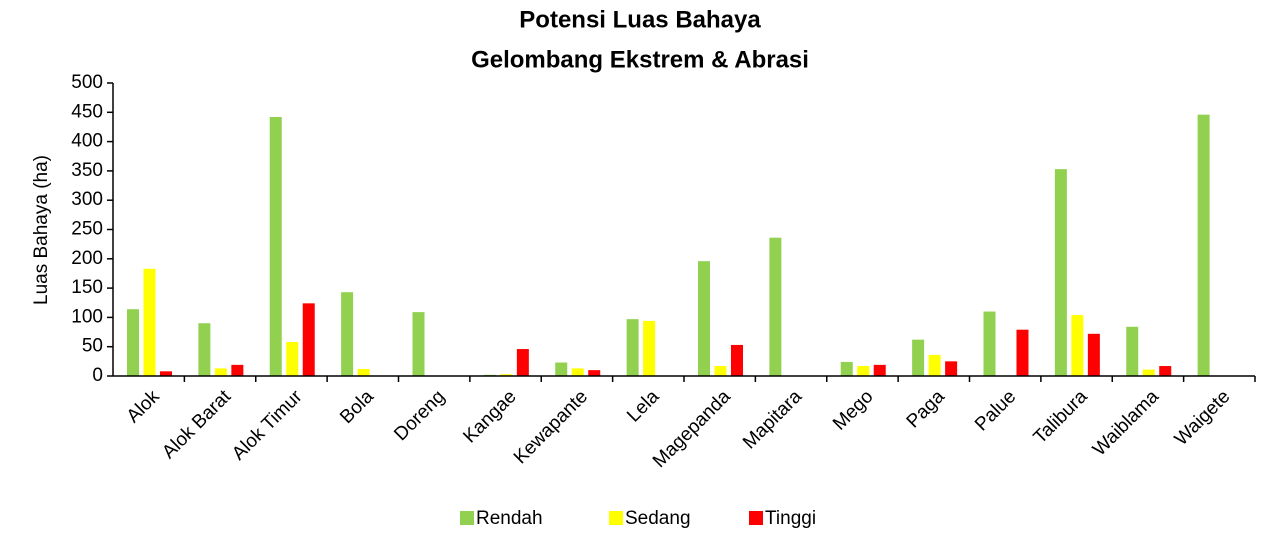  What do you see at coordinates (143, 406) in the screenshot?
I see `x-tick-label: Alok` at bounding box center [143, 406].